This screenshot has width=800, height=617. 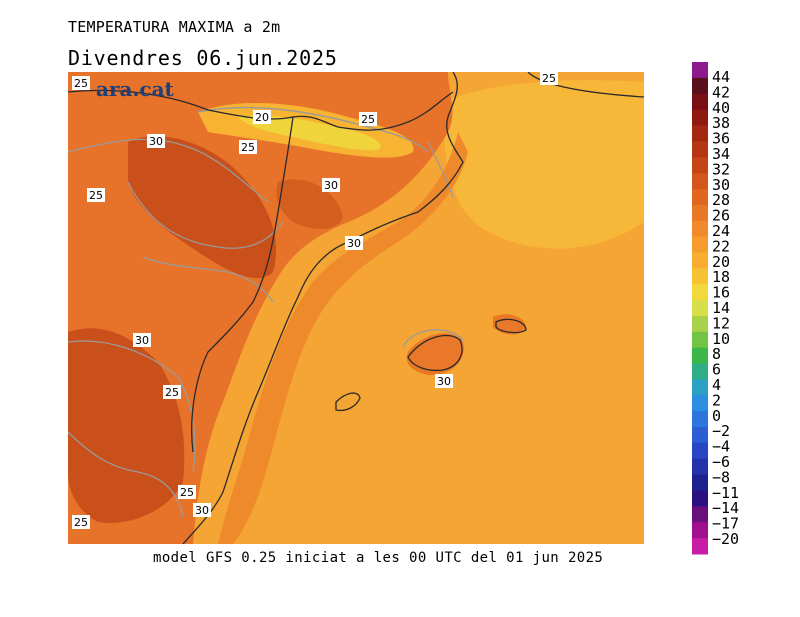 I want to click on legend-label: 22, so click(x=721, y=246).